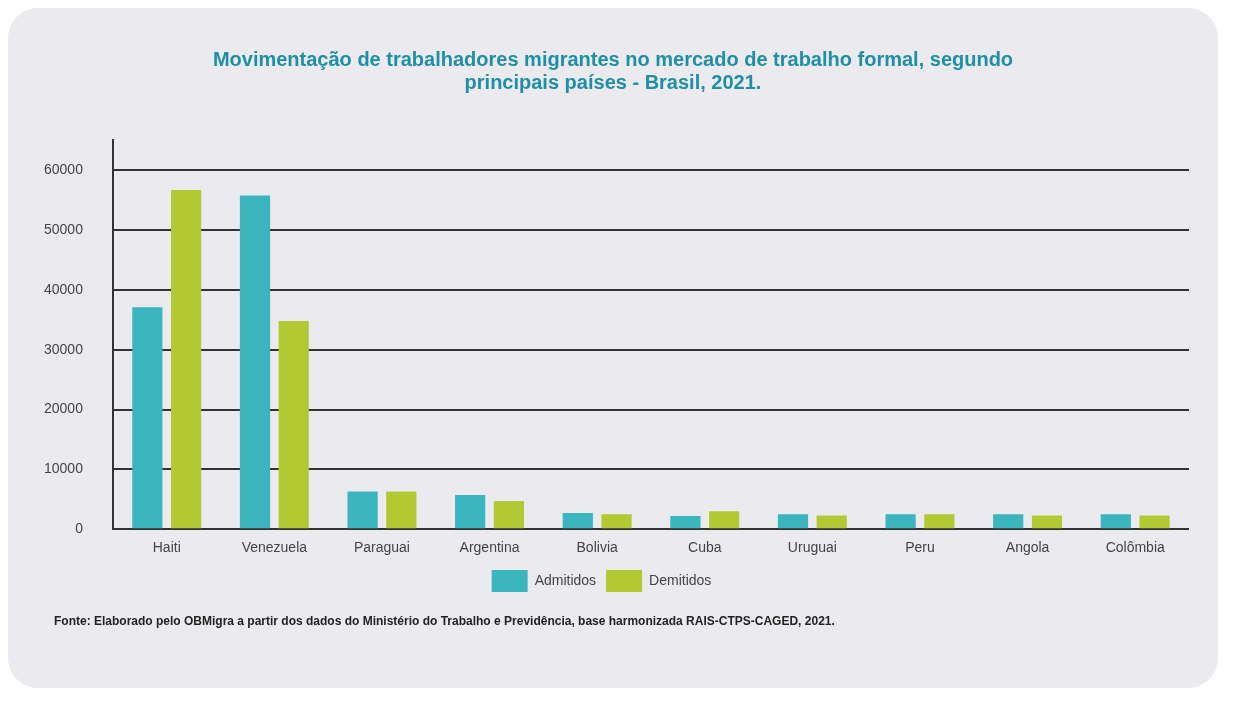 This screenshot has width=1244, height=704. Describe the element at coordinates (597, 547) in the screenshot. I see `x-tick-label: Bolivia` at that location.